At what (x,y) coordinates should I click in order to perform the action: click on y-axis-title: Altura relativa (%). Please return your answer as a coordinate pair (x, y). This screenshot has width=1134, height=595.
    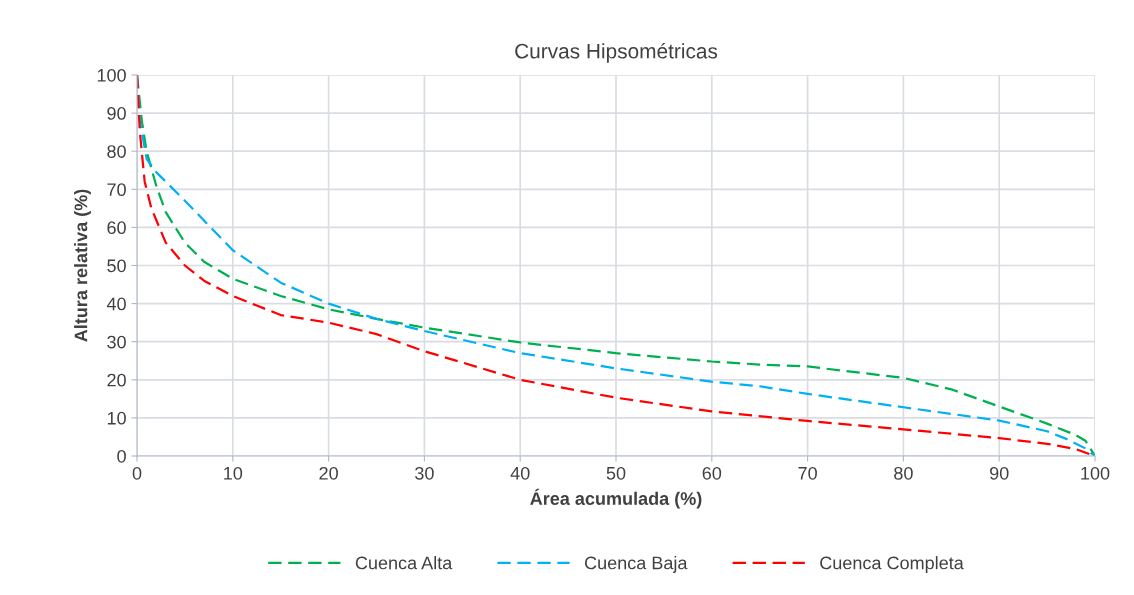
    Looking at the image, I should click on (82, 265).